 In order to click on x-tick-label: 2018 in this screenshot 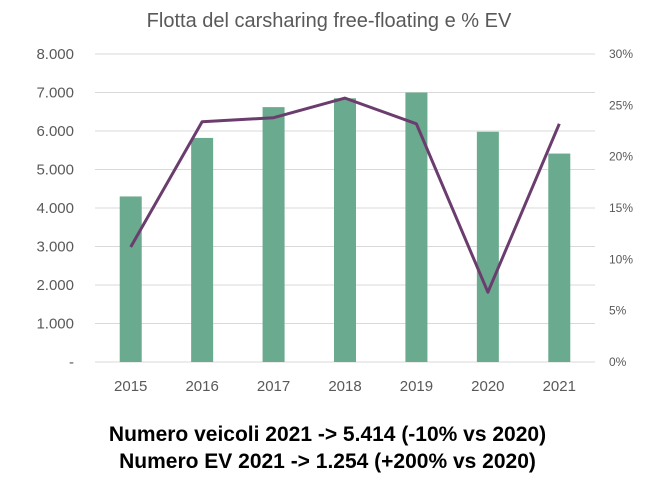, I will do `click(344, 386)`.